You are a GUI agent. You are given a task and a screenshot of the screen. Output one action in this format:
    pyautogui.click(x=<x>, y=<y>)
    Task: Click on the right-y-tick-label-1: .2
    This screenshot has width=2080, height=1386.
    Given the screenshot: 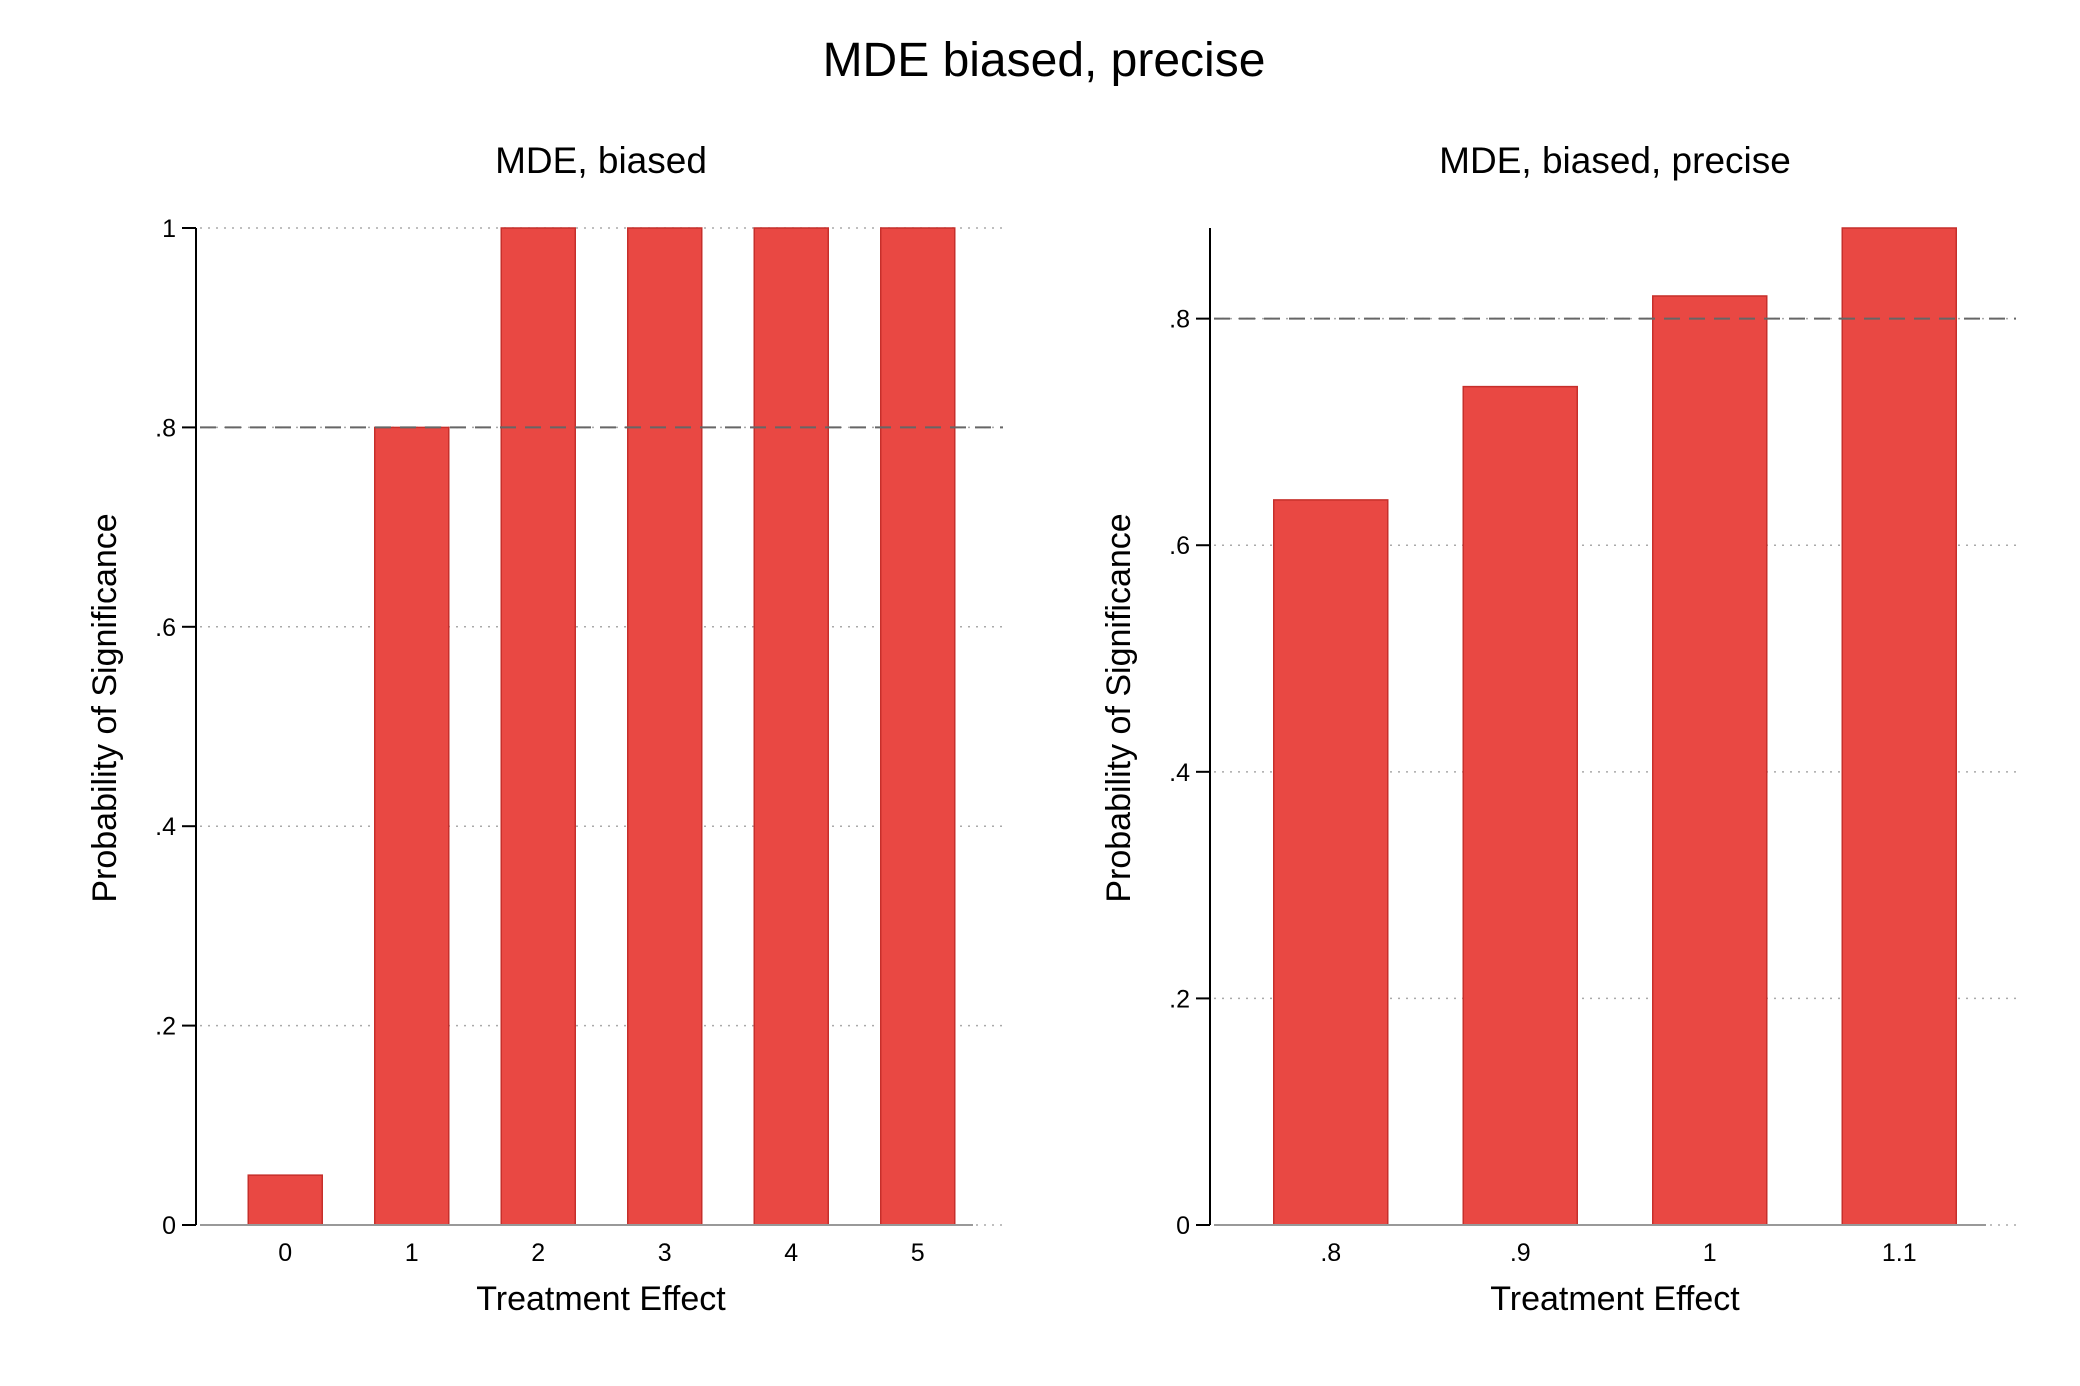 What is the action you would take?
    pyautogui.click(x=1179, y=999)
    